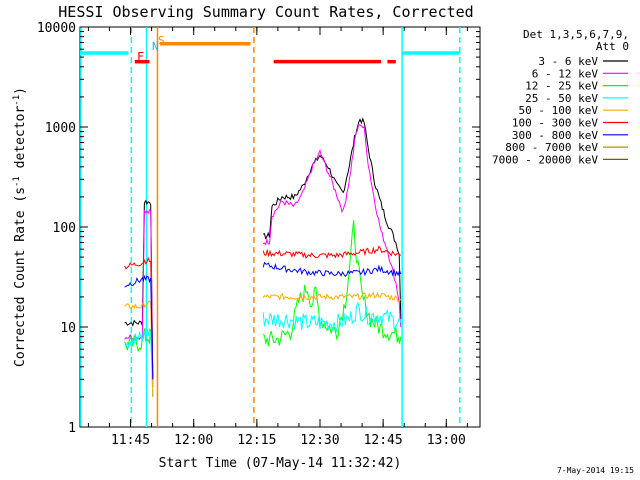 The height and width of the screenshot is (480, 640). What do you see at coordinates (595, 470) in the screenshot?
I see `footer-date: 7-May-2014 19:15` at bounding box center [595, 470].